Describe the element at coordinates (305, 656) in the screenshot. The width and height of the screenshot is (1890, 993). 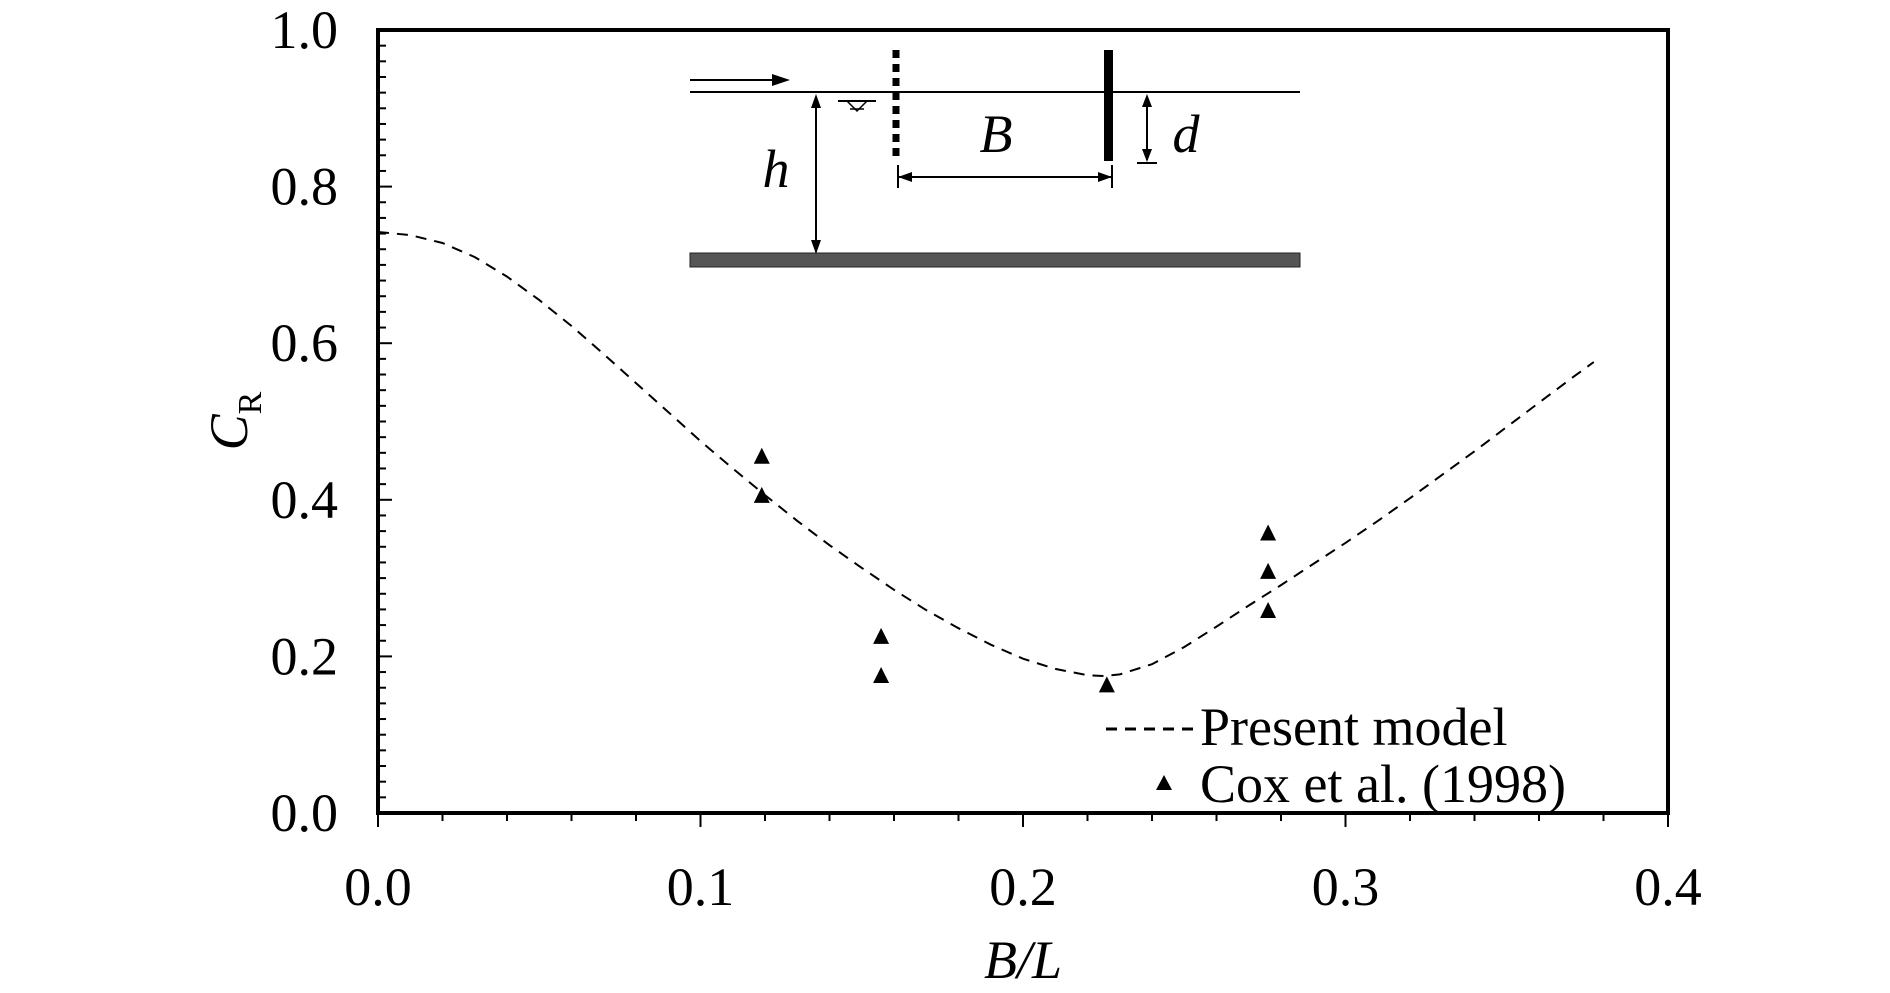
I see `y-tick-label: 0.2` at that location.